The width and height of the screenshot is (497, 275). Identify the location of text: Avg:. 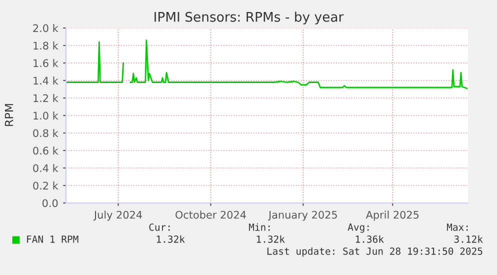
(358, 228).